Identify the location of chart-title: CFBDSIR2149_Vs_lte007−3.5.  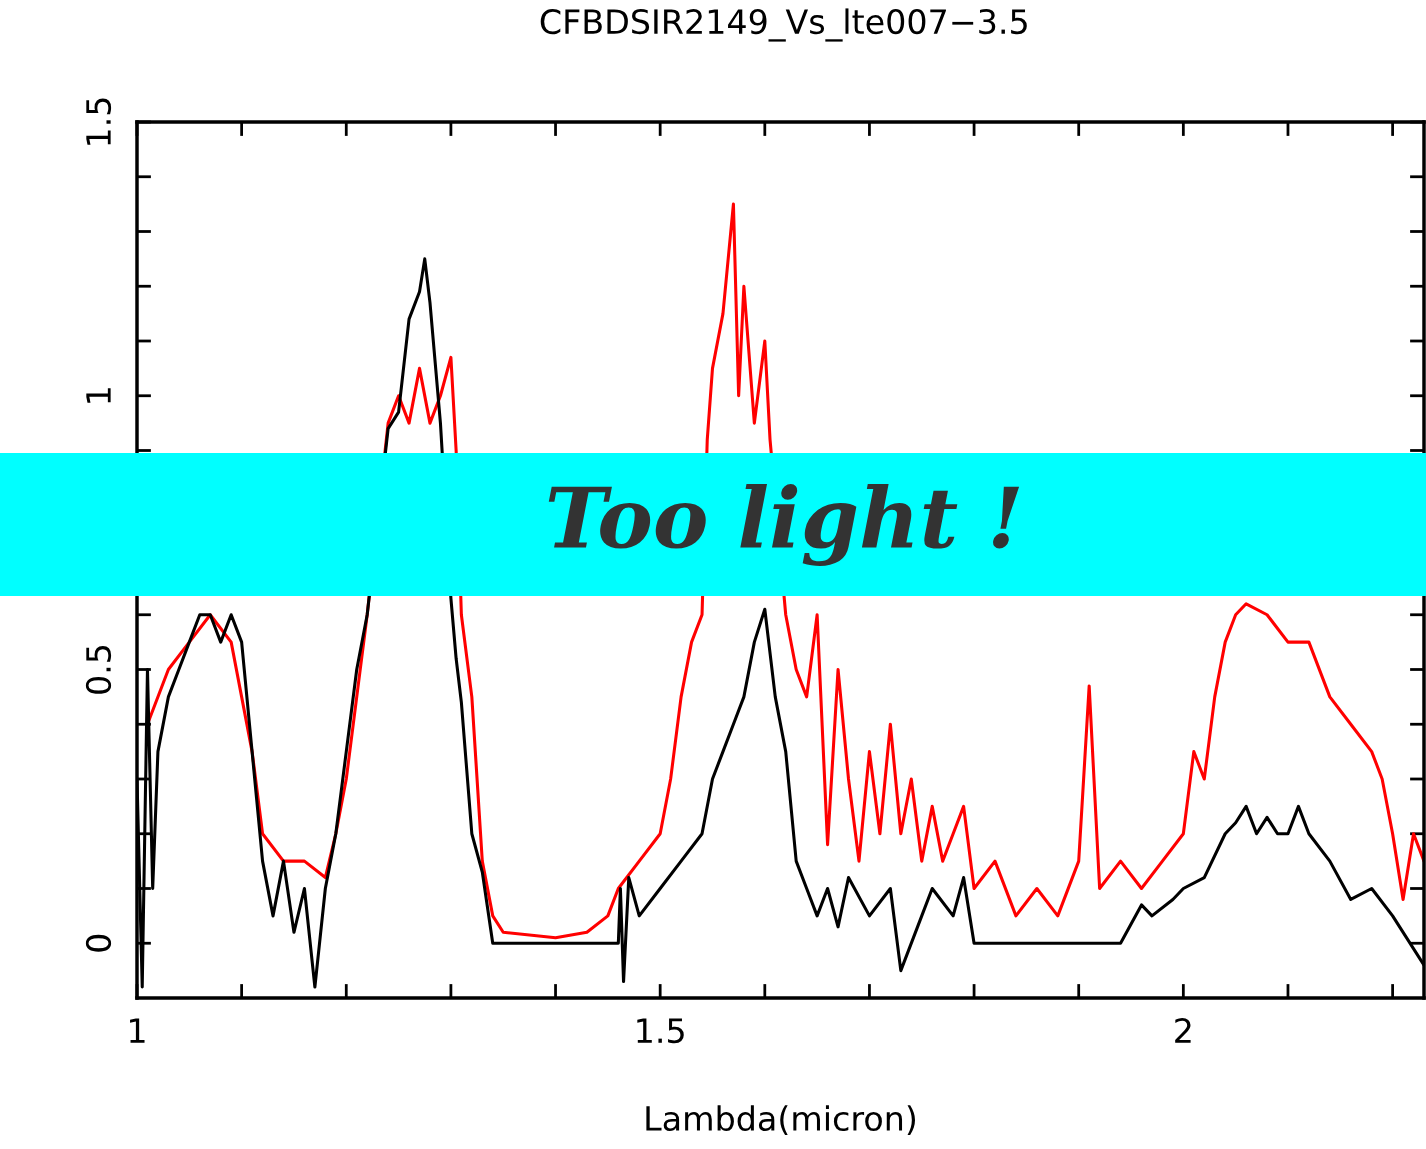
(783, 25).